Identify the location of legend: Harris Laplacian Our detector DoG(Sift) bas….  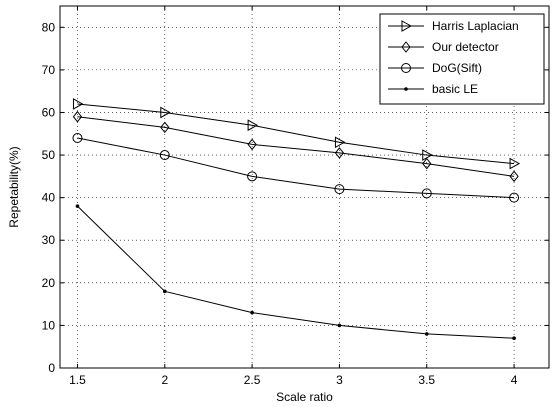
(462, 59).